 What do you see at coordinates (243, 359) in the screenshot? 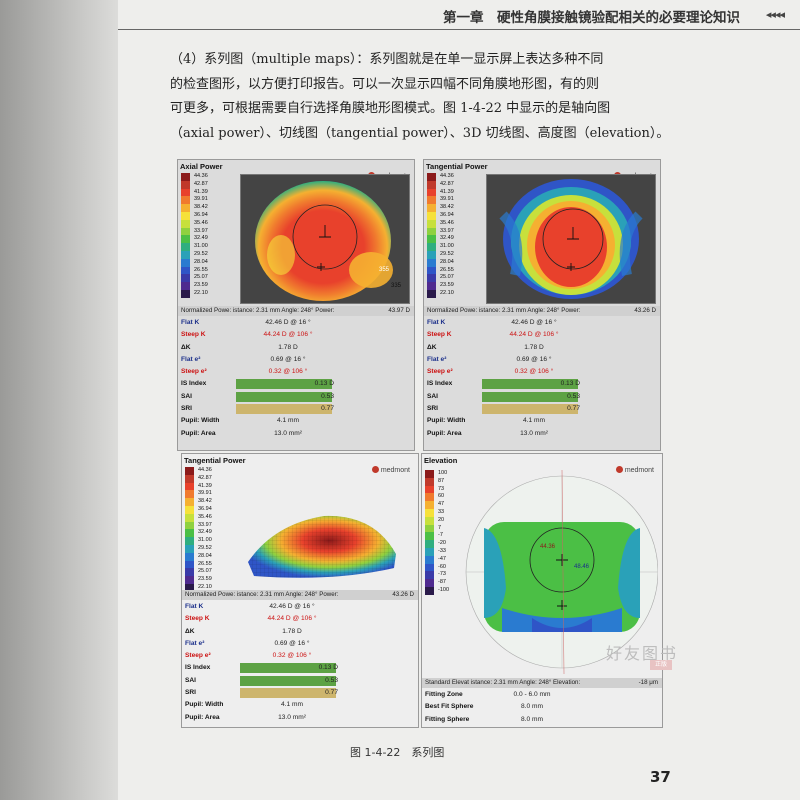
I see `table-row: Flat e² 0.69 @ 16 °` at bounding box center [243, 359].